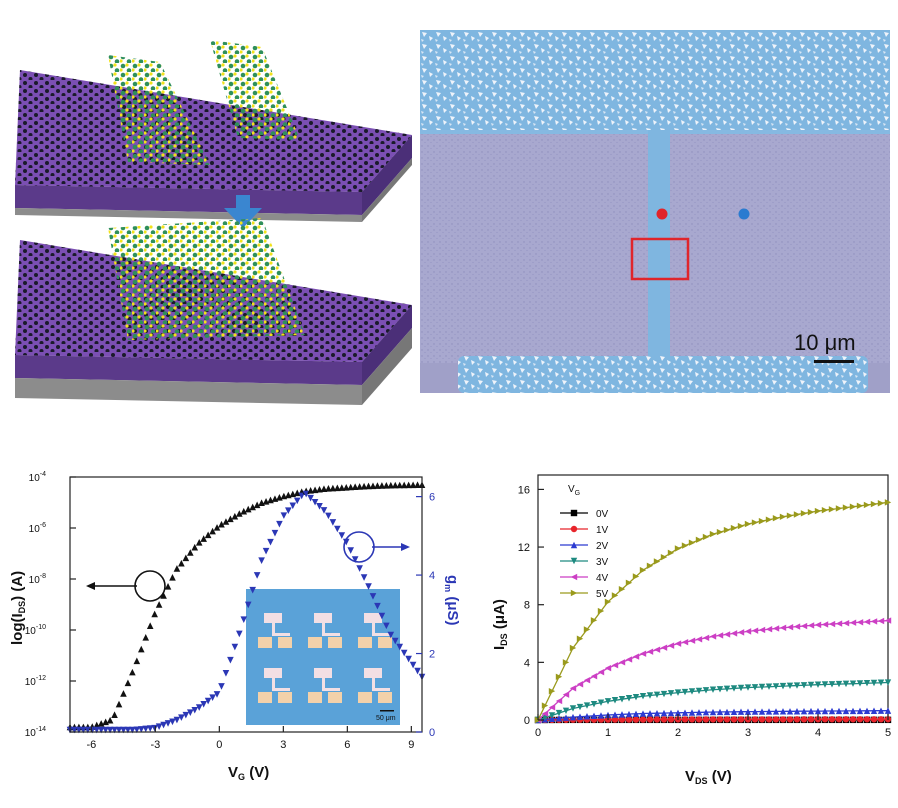  What do you see at coordinates (386, 718) in the screenshot?
I see `inset-scale-label: 50 μm` at bounding box center [386, 718].